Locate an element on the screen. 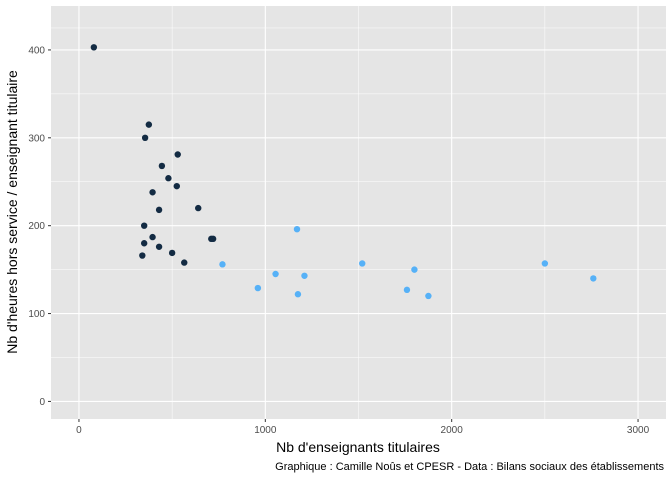 The image size is (672, 480). x-axis-title: Nb d'enseignants titulaires is located at coordinates (358, 447).